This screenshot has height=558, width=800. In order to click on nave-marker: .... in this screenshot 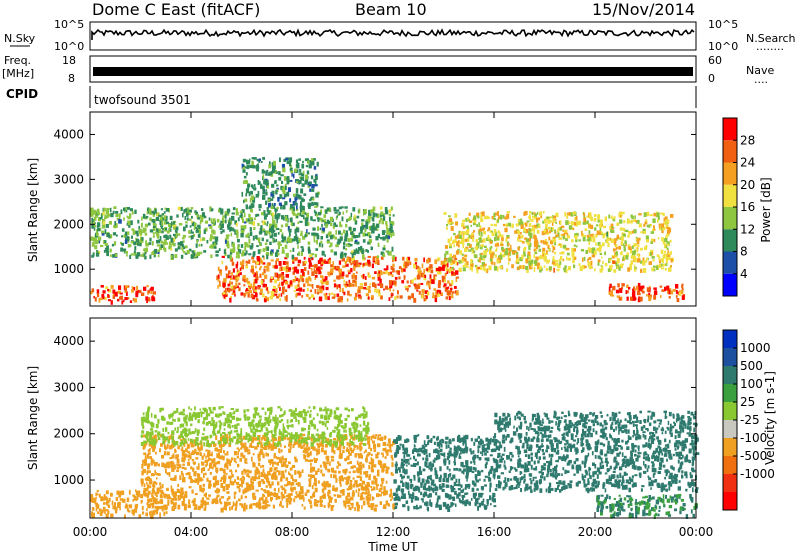, I will do `click(761, 79)`.